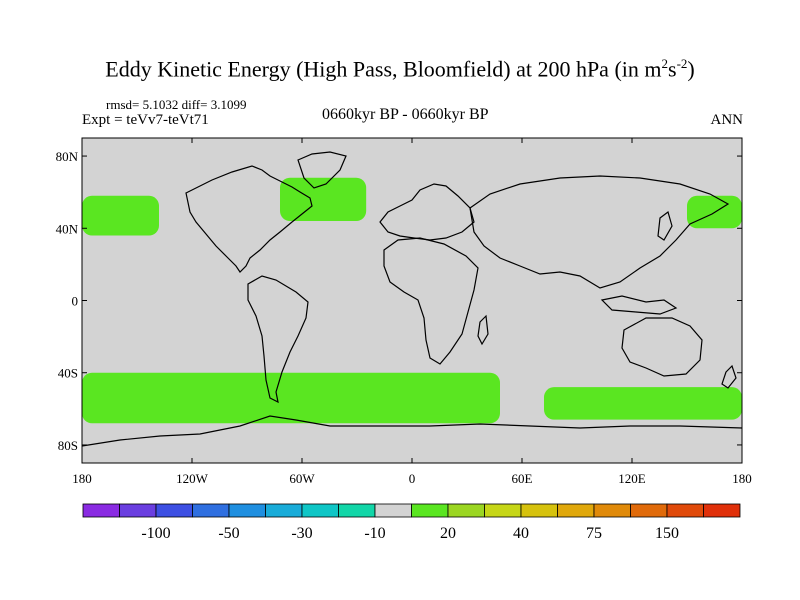  I want to click on colorbar-label: 150, so click(667, 533).